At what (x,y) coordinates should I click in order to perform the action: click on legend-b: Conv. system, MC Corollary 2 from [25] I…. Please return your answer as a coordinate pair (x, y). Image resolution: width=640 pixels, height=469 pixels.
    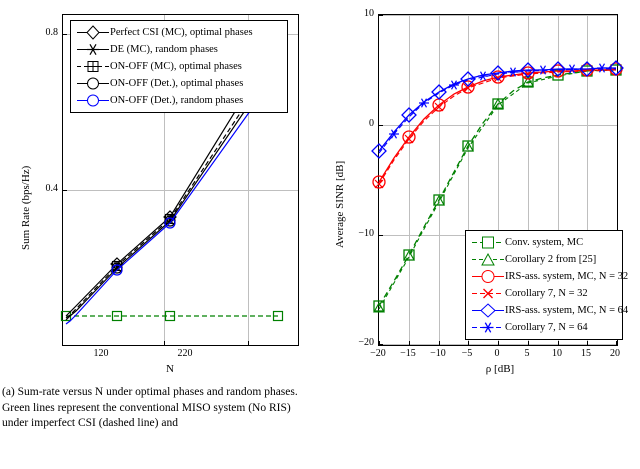
    Looking at the image, I should click on (546, 285).